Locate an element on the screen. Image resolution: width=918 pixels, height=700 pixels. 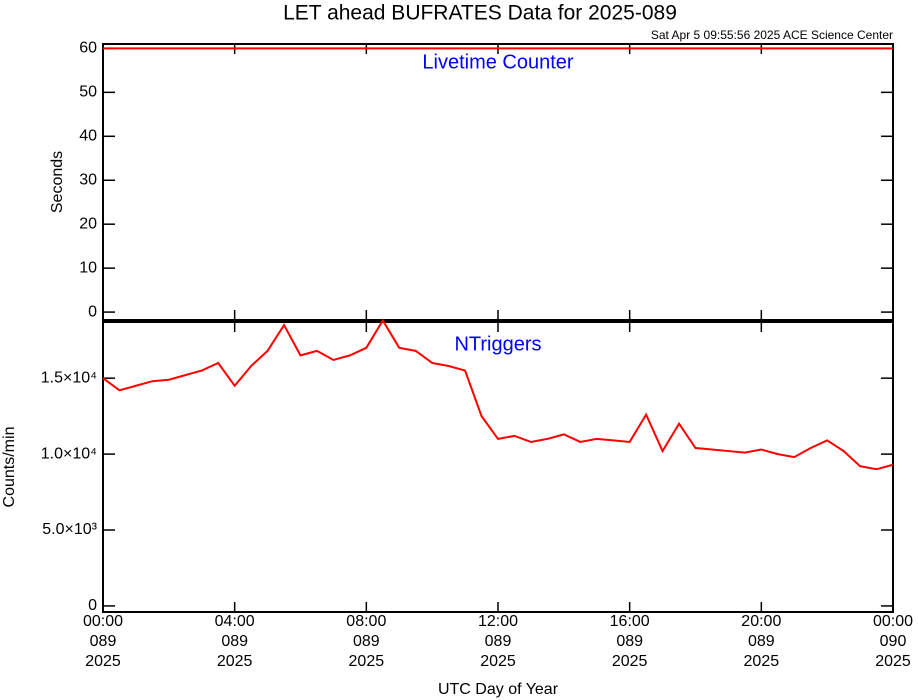
x-tick-label: 20:00 089 2025 is located at coordinates (761, 641).